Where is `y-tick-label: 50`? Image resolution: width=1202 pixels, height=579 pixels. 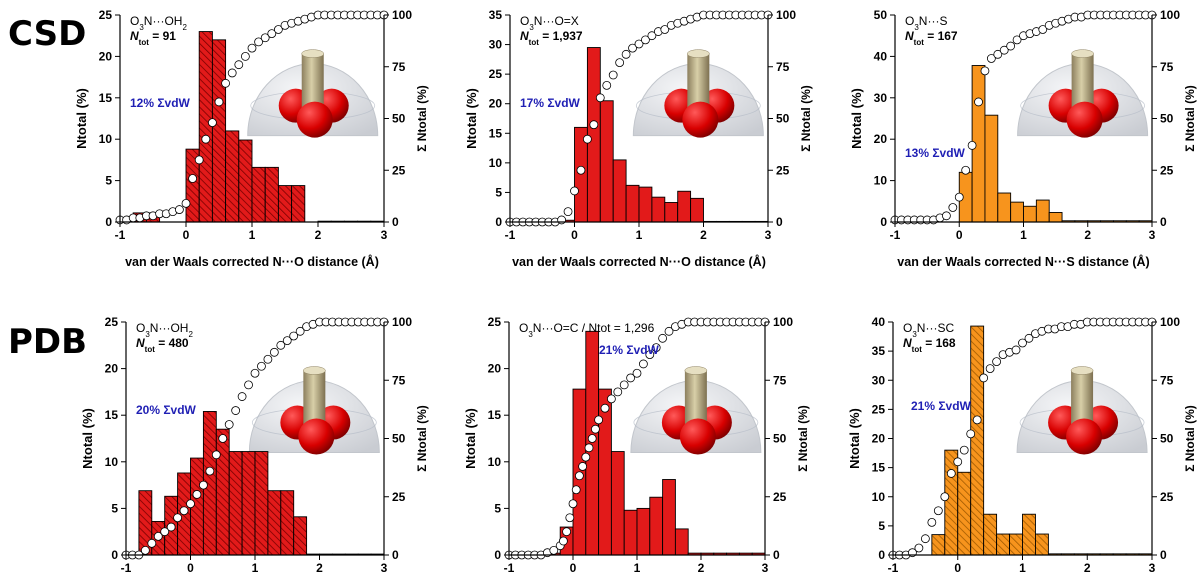 y-tick-label: 50 is located at coordinates (881, 15).